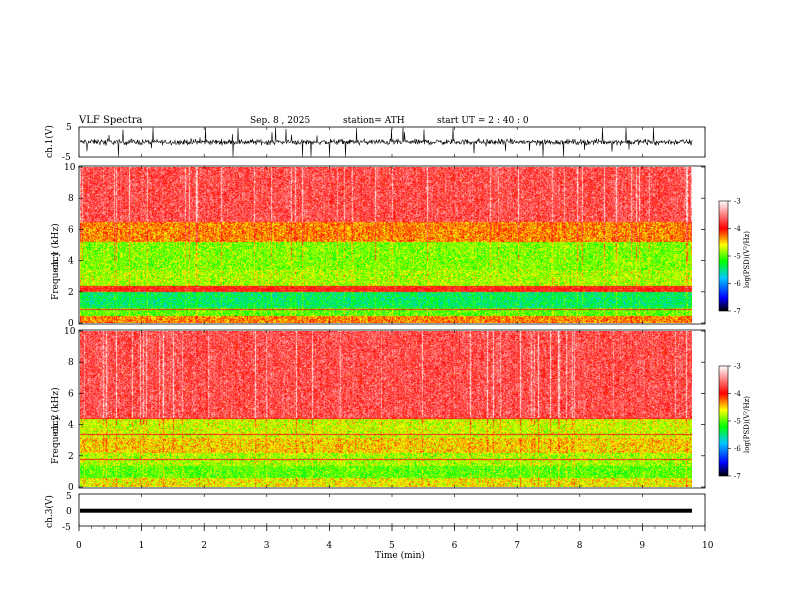 The image size is (792, 612). What do you see at coordinates (66, 158) in the screenshot?
I see `ch1-ytick-bottom: -5` at bounding box center [66, 158].